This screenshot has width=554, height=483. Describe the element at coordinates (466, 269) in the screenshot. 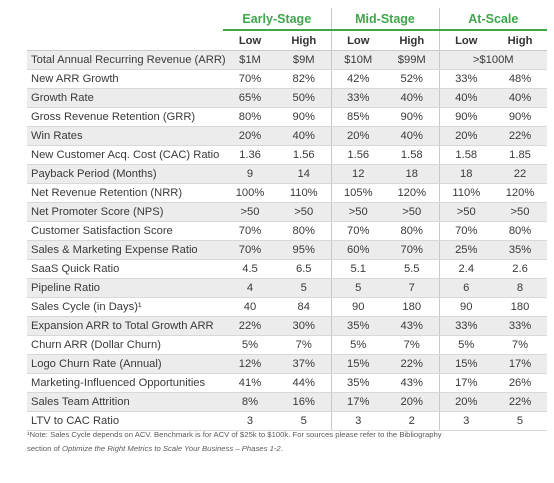

I see `value-cell: 2.4` at that location.